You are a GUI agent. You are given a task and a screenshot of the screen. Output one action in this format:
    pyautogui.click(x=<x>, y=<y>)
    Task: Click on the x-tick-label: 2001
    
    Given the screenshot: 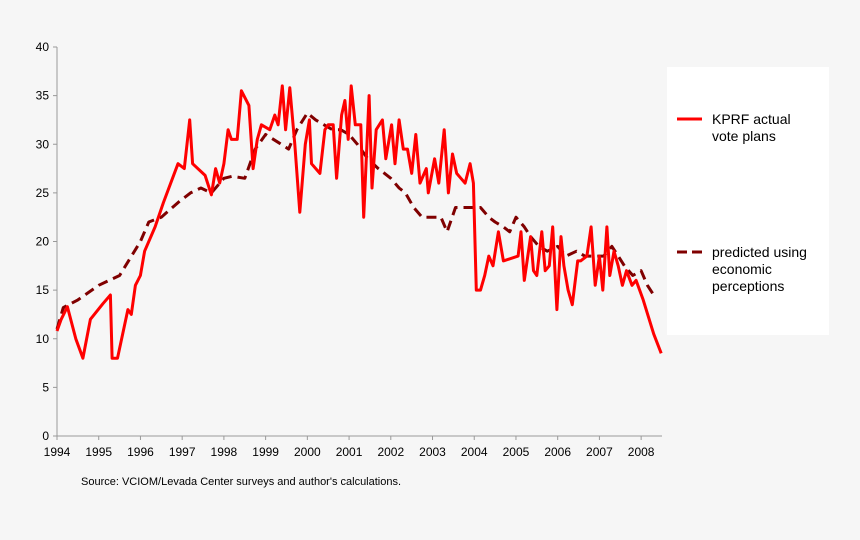 What is the action you would take?
    pyautogui.click(x=349, y=452)
    